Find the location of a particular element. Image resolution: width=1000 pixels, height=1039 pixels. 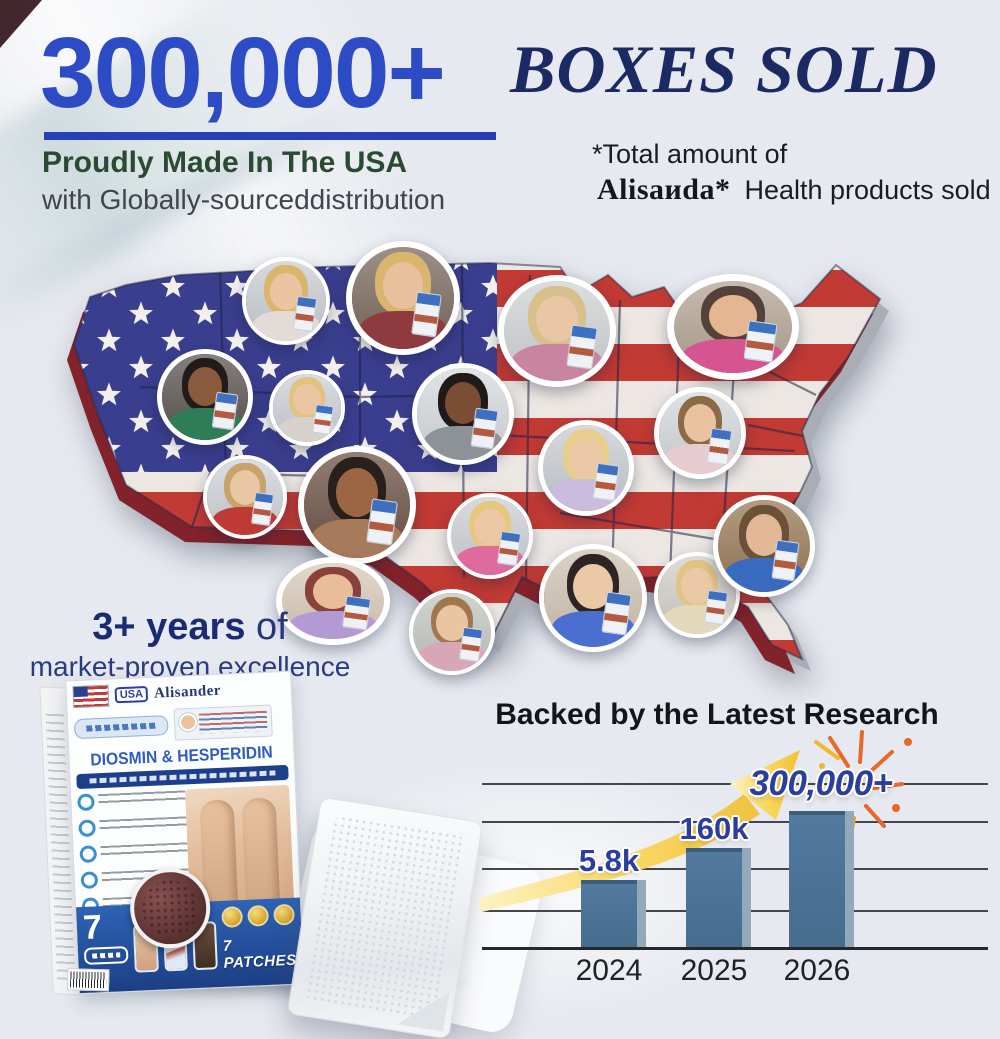

box-sublabel is located at coordinates (121, 727).